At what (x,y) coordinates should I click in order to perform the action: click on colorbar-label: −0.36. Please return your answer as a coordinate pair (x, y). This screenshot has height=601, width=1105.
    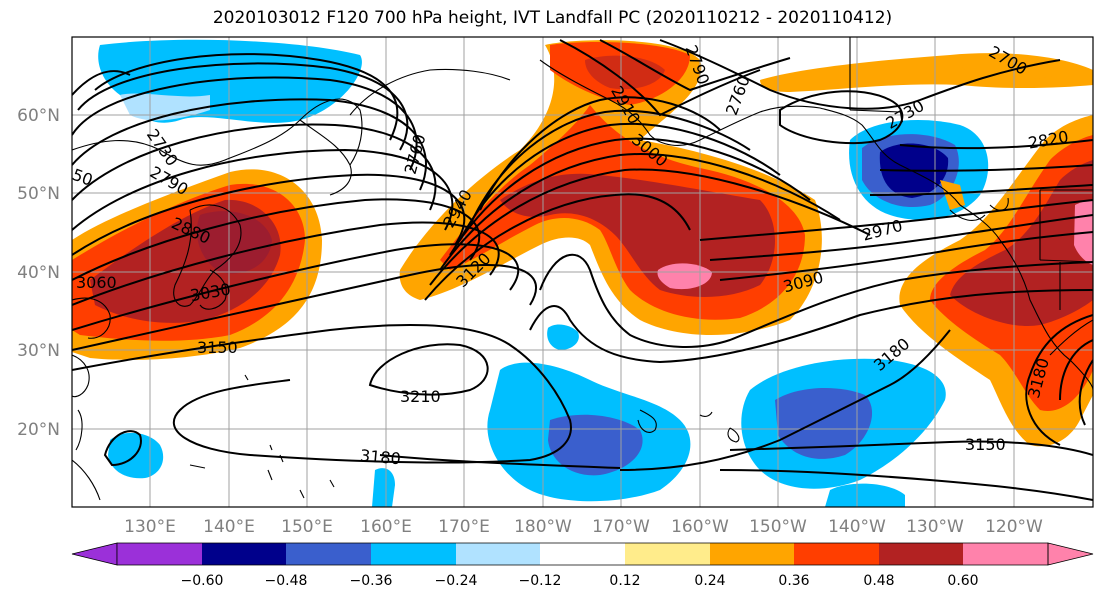
    Looking at the image, I should click on (371, 581).